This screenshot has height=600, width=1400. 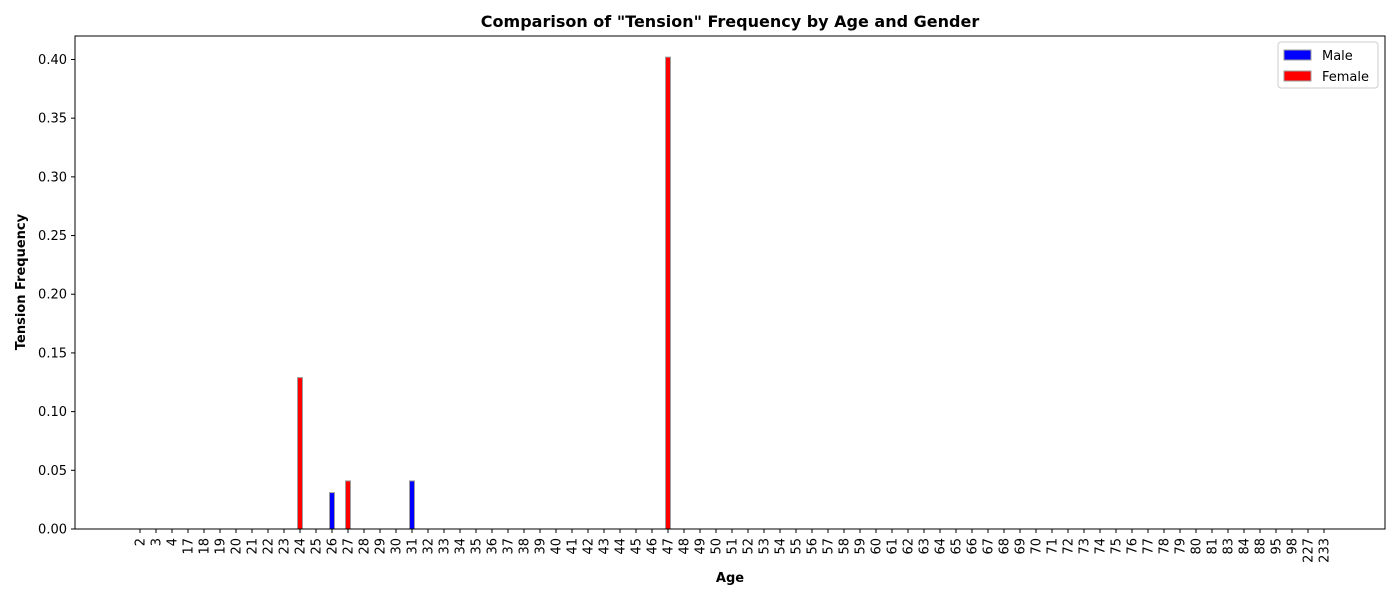 What do you see at coordinates (765, 546) in the screenshot?
I see `x-tick-label: 53` at bounding box center [765, 546].